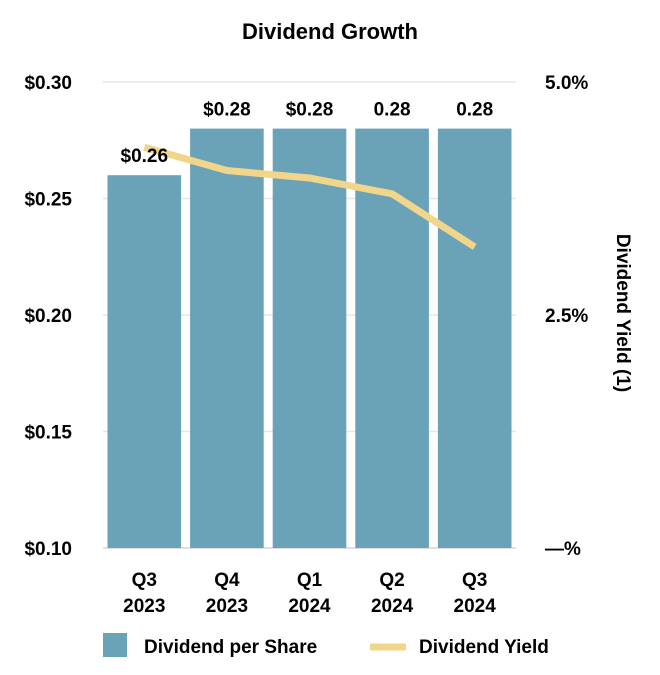  Describe the element at coordinates (484, 647) in the screenshot. I see `legend-label-dividend-yield: Dividend Yield` at that location.